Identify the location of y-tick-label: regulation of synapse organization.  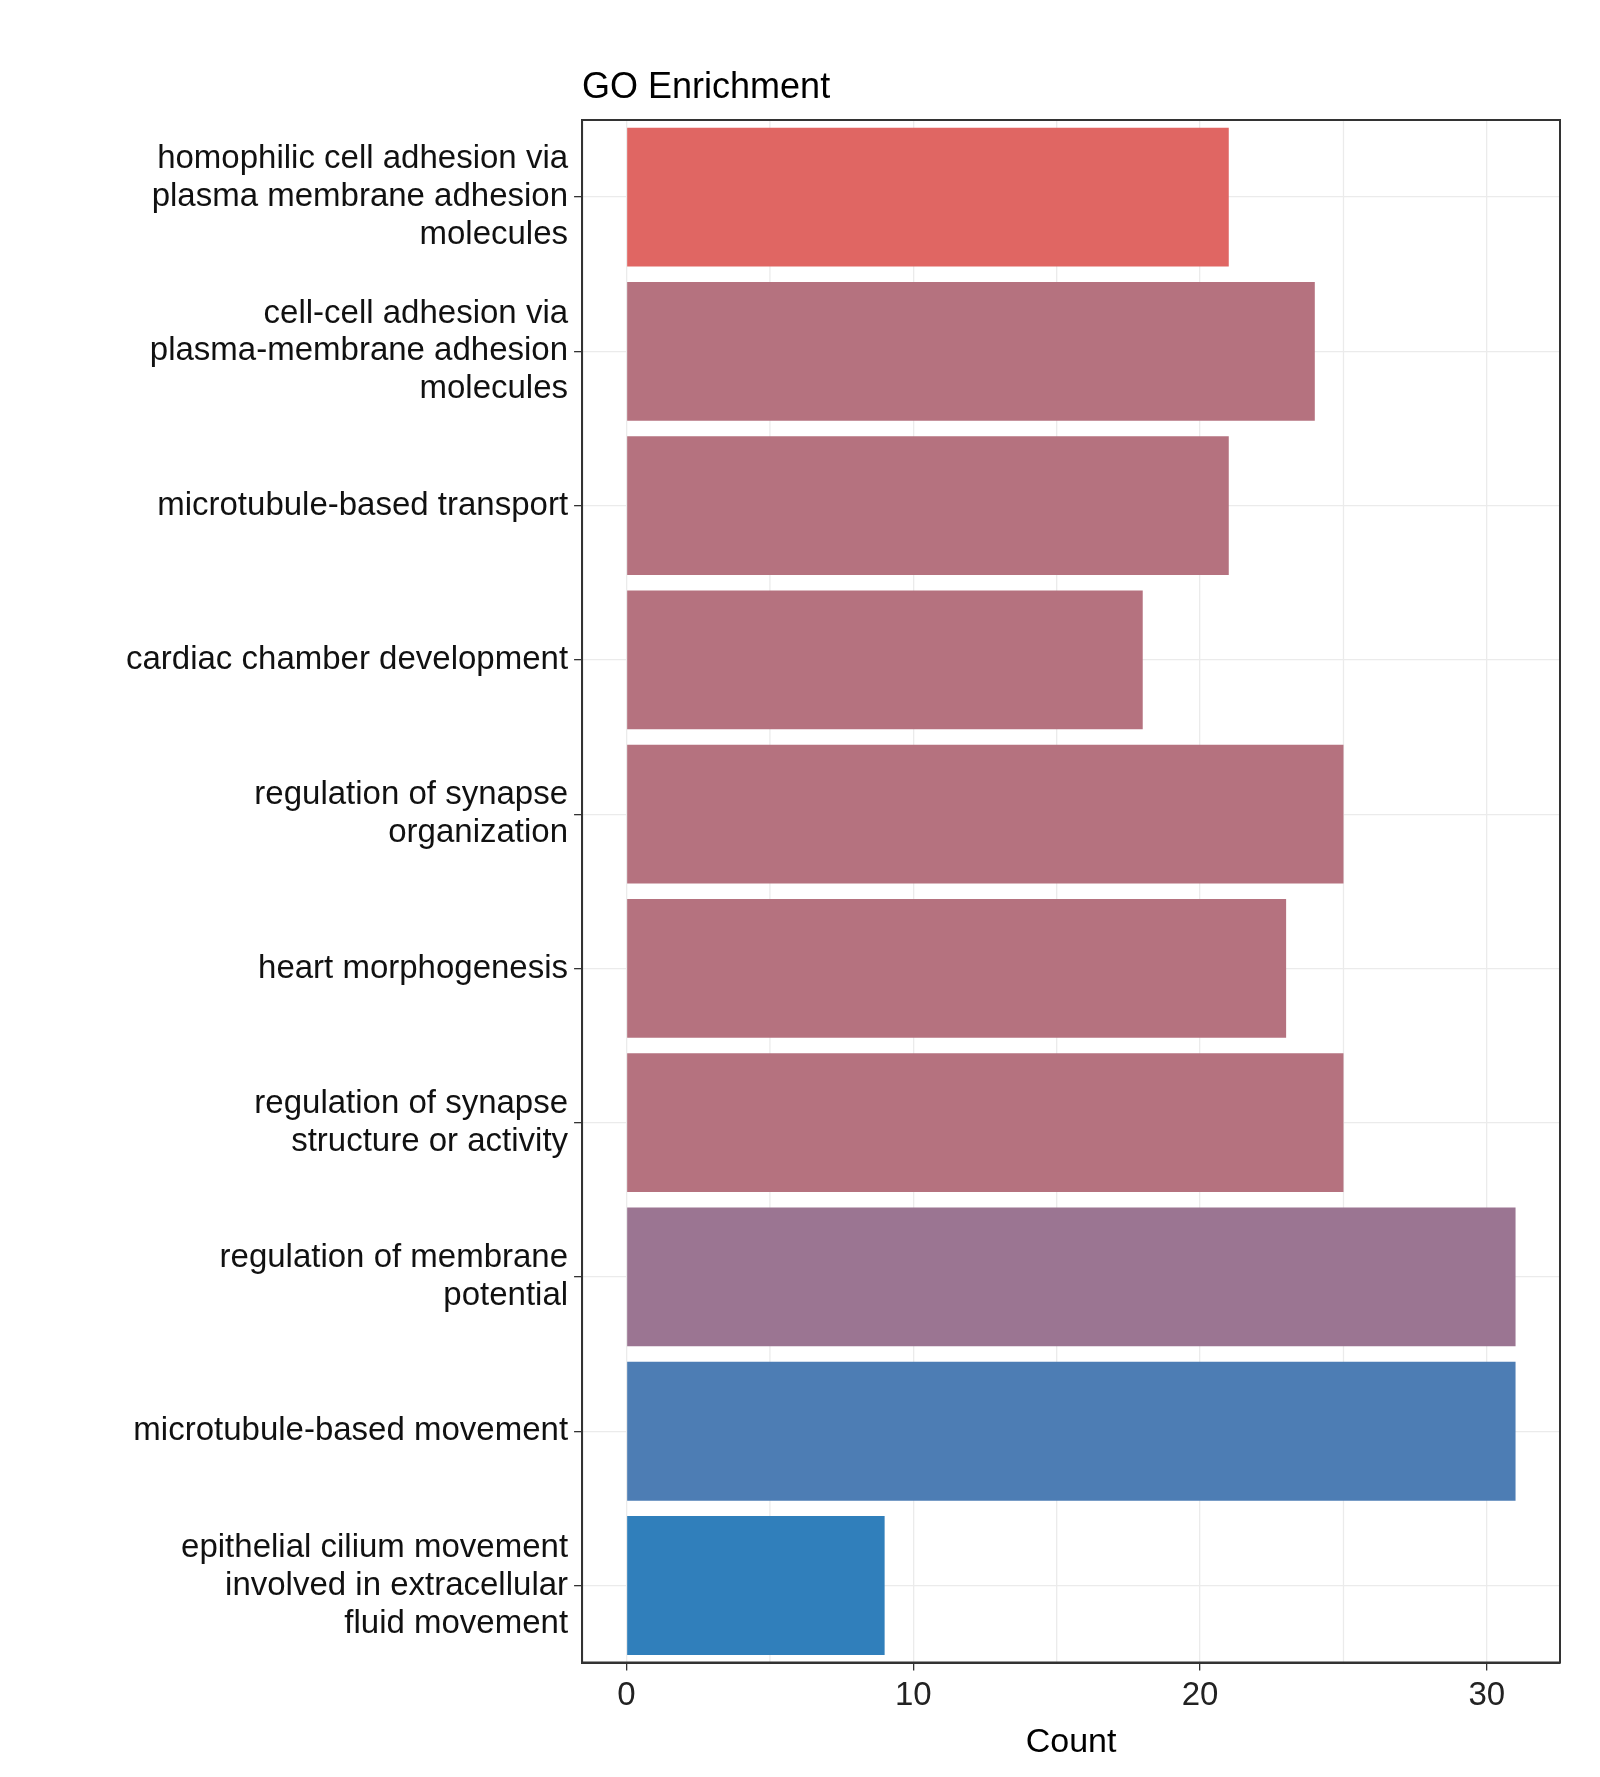
(411, 812).